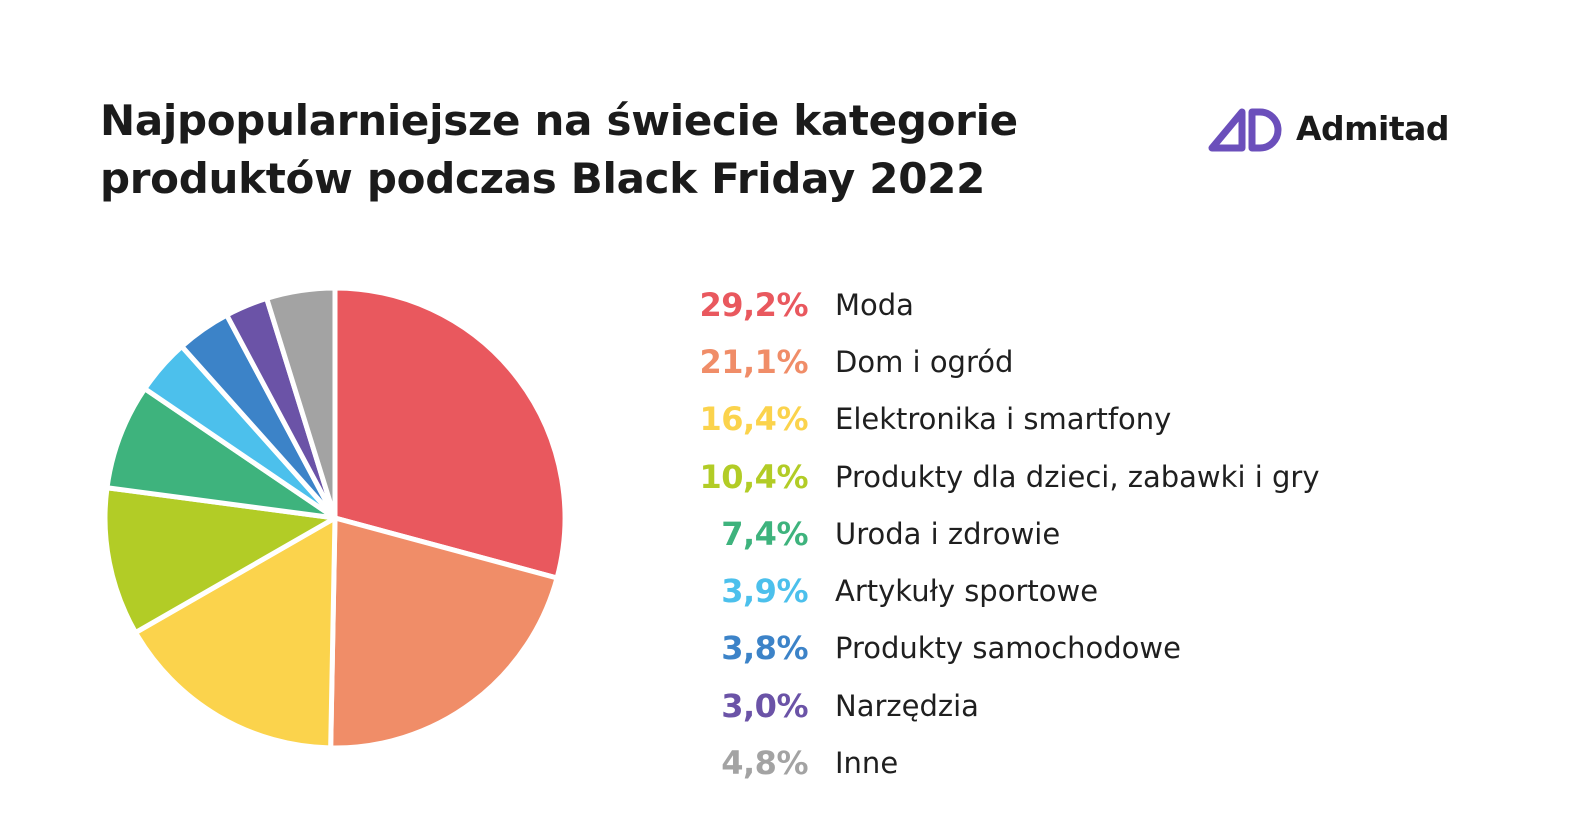 The height and width of the screenshot is (835, 1580). What do you see at coordinates (1060, 361) in the screenshot?
I see `legend-item: 21,1% Dom i ogród` at bounding box center [1060, 361].